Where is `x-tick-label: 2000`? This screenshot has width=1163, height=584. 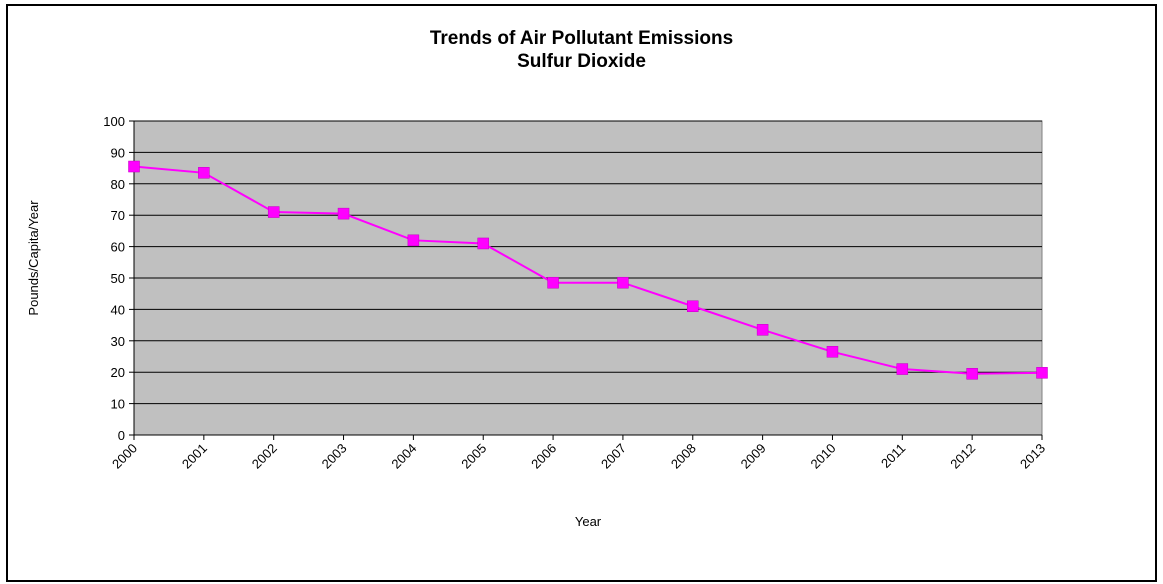
x-tick-label: 2000 is located at coordinates (124, 456).